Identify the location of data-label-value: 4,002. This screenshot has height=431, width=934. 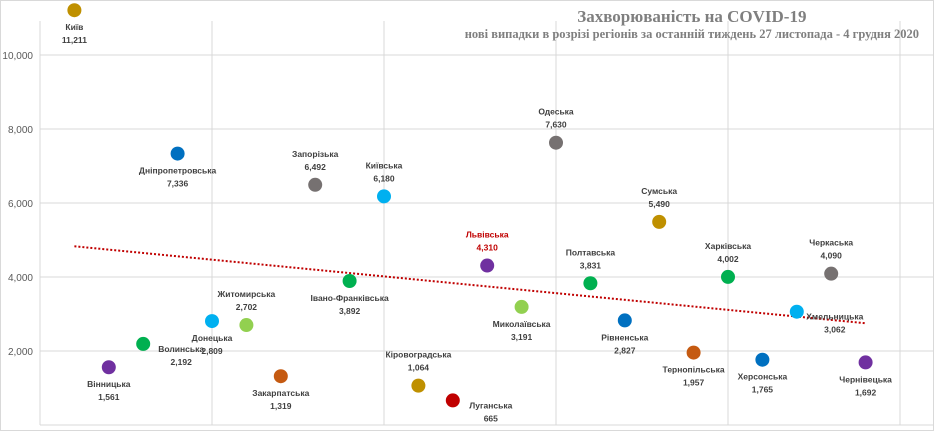
(728, 259).